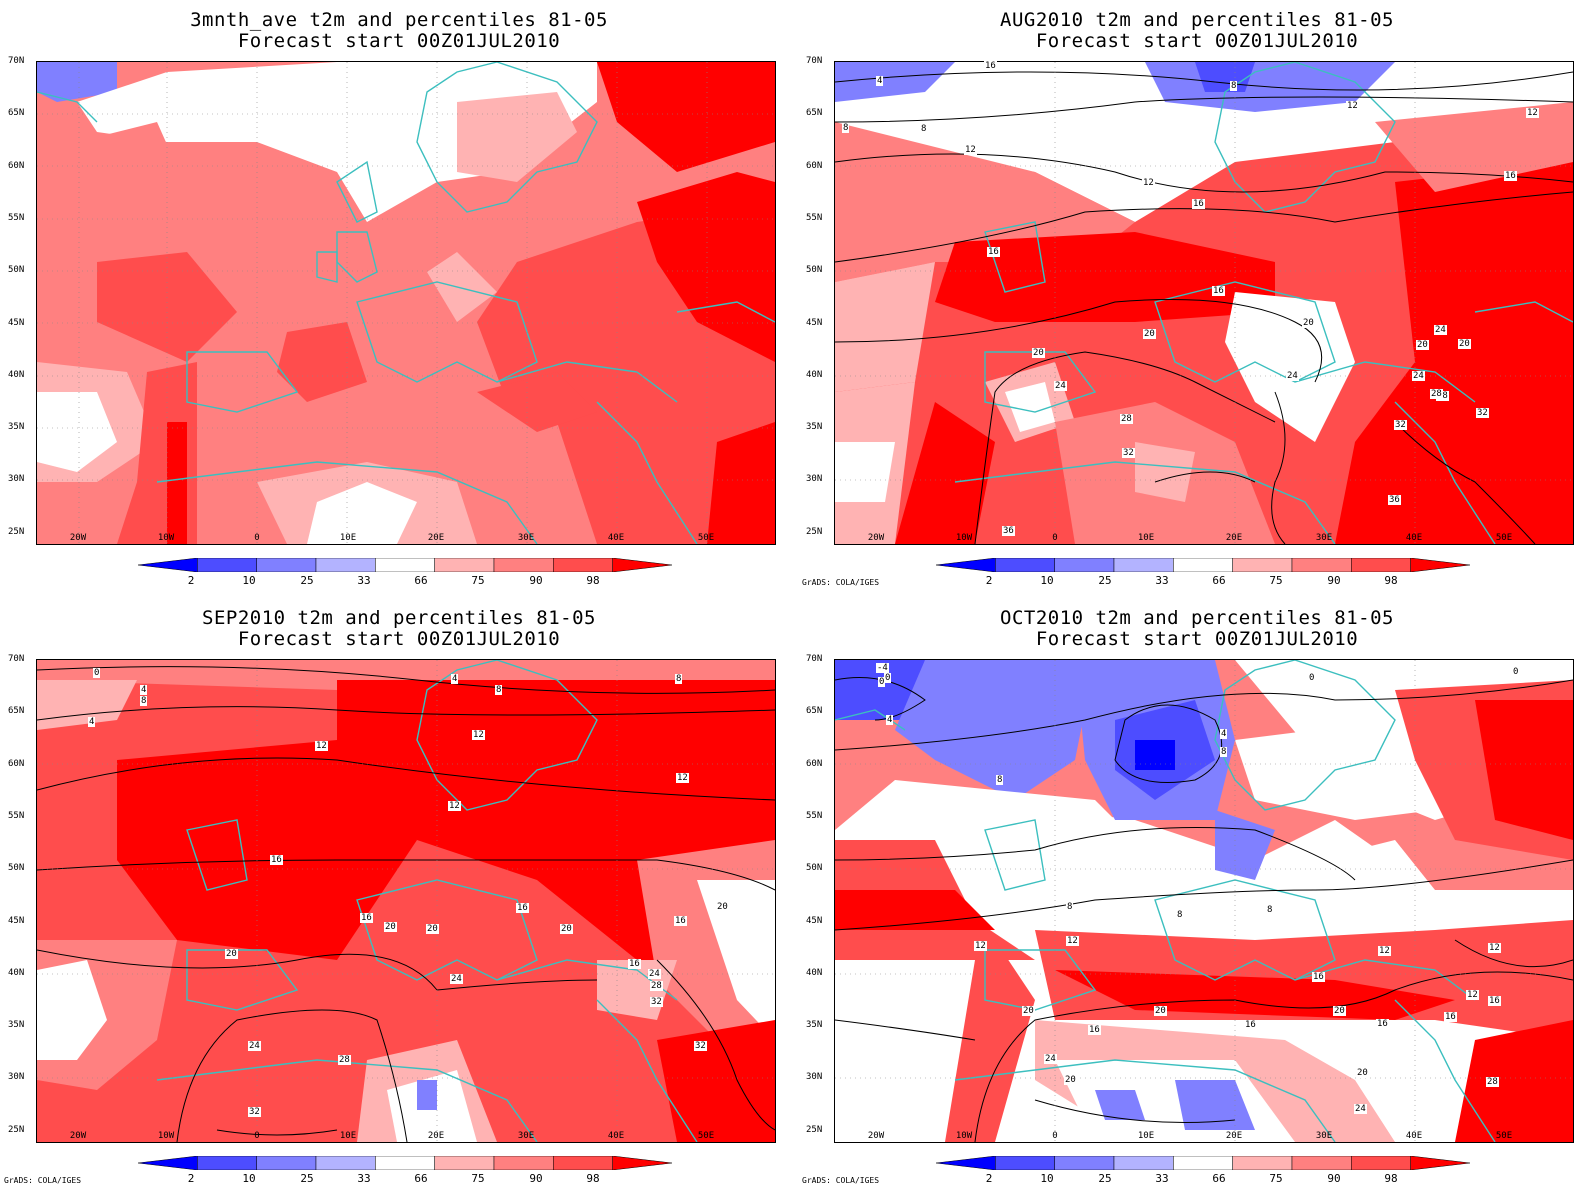 The image size is (1596, 1196). Describe the element at coordinates (1436, 394) in the screenshot. I see `contour-label: 28` at that location.